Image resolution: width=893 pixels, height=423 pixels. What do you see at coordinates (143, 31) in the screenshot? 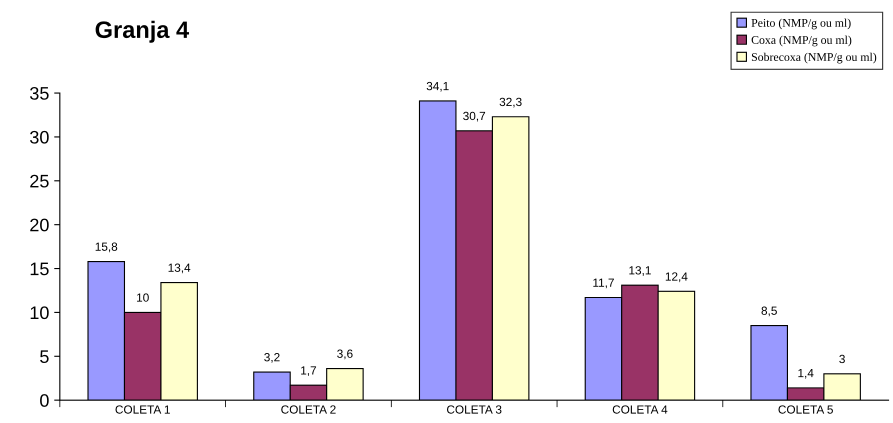
I see `chart-title: Granja 4` at bounding box center [143, 31].